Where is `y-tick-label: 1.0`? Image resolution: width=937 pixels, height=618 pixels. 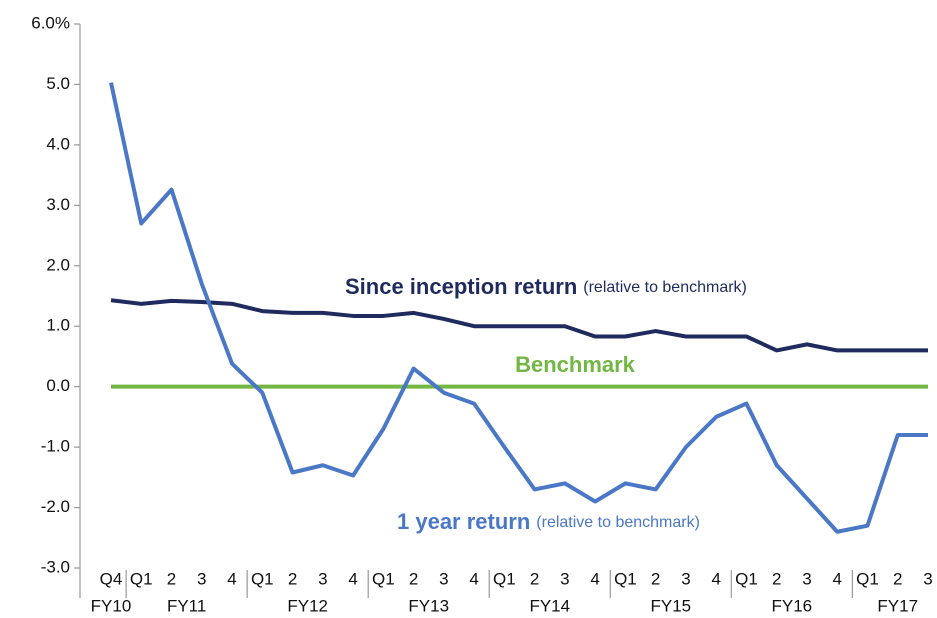
y-tick-label: 1.0 is located at coordinates (58, 325).